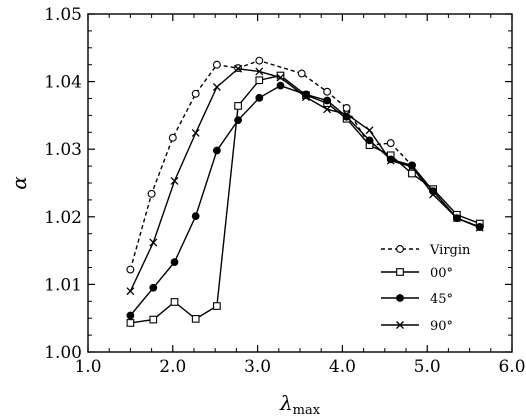 This screenshot has height=418, width=526. What do you see at coordinates (511, 367) in the screenshot?
I see `x-tick-label: 6.0` at bounding box center [511, 367].